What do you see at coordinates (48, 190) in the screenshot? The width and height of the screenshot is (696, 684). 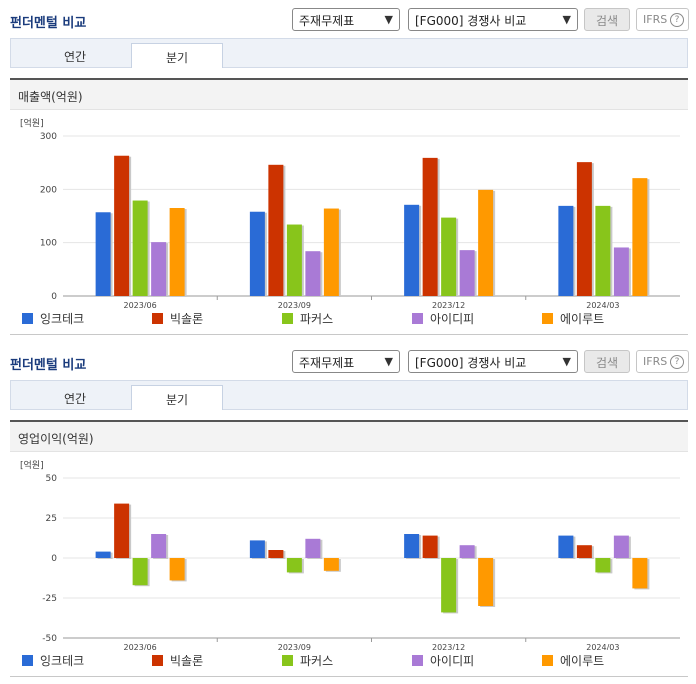 I see `y-tick-label: 200` at bounding box center [48, 190].